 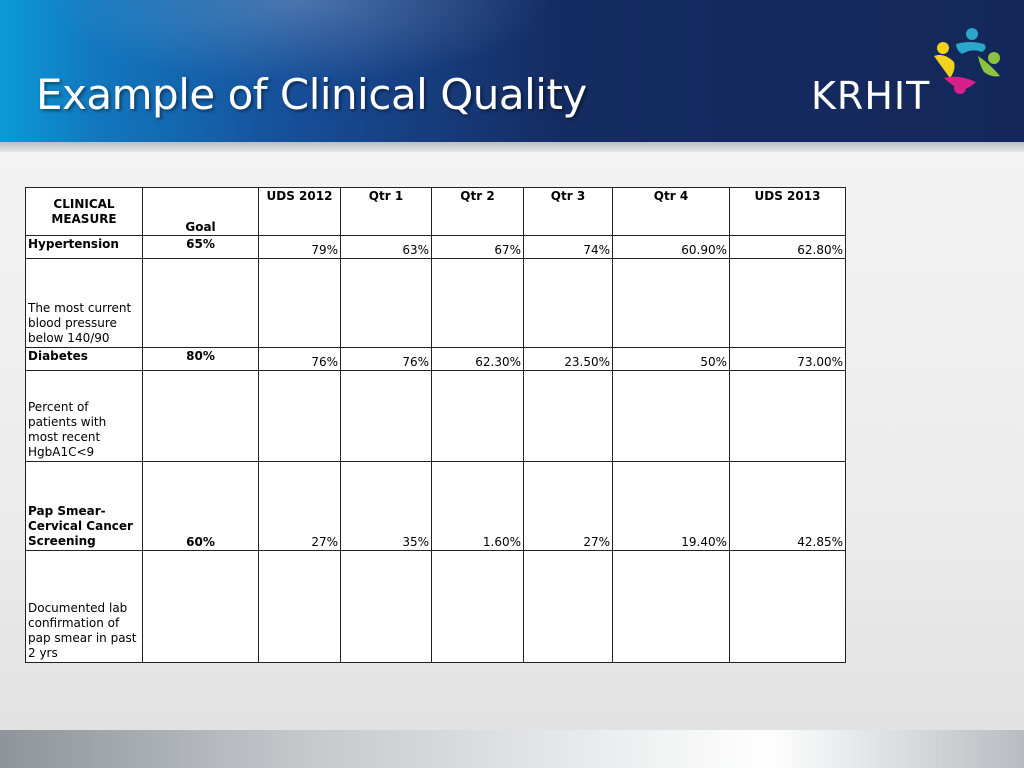 What do you see at coordinates (200, 211) in the screenshot?
I see `header-goal: Goal` at bounding box center [200, 211].